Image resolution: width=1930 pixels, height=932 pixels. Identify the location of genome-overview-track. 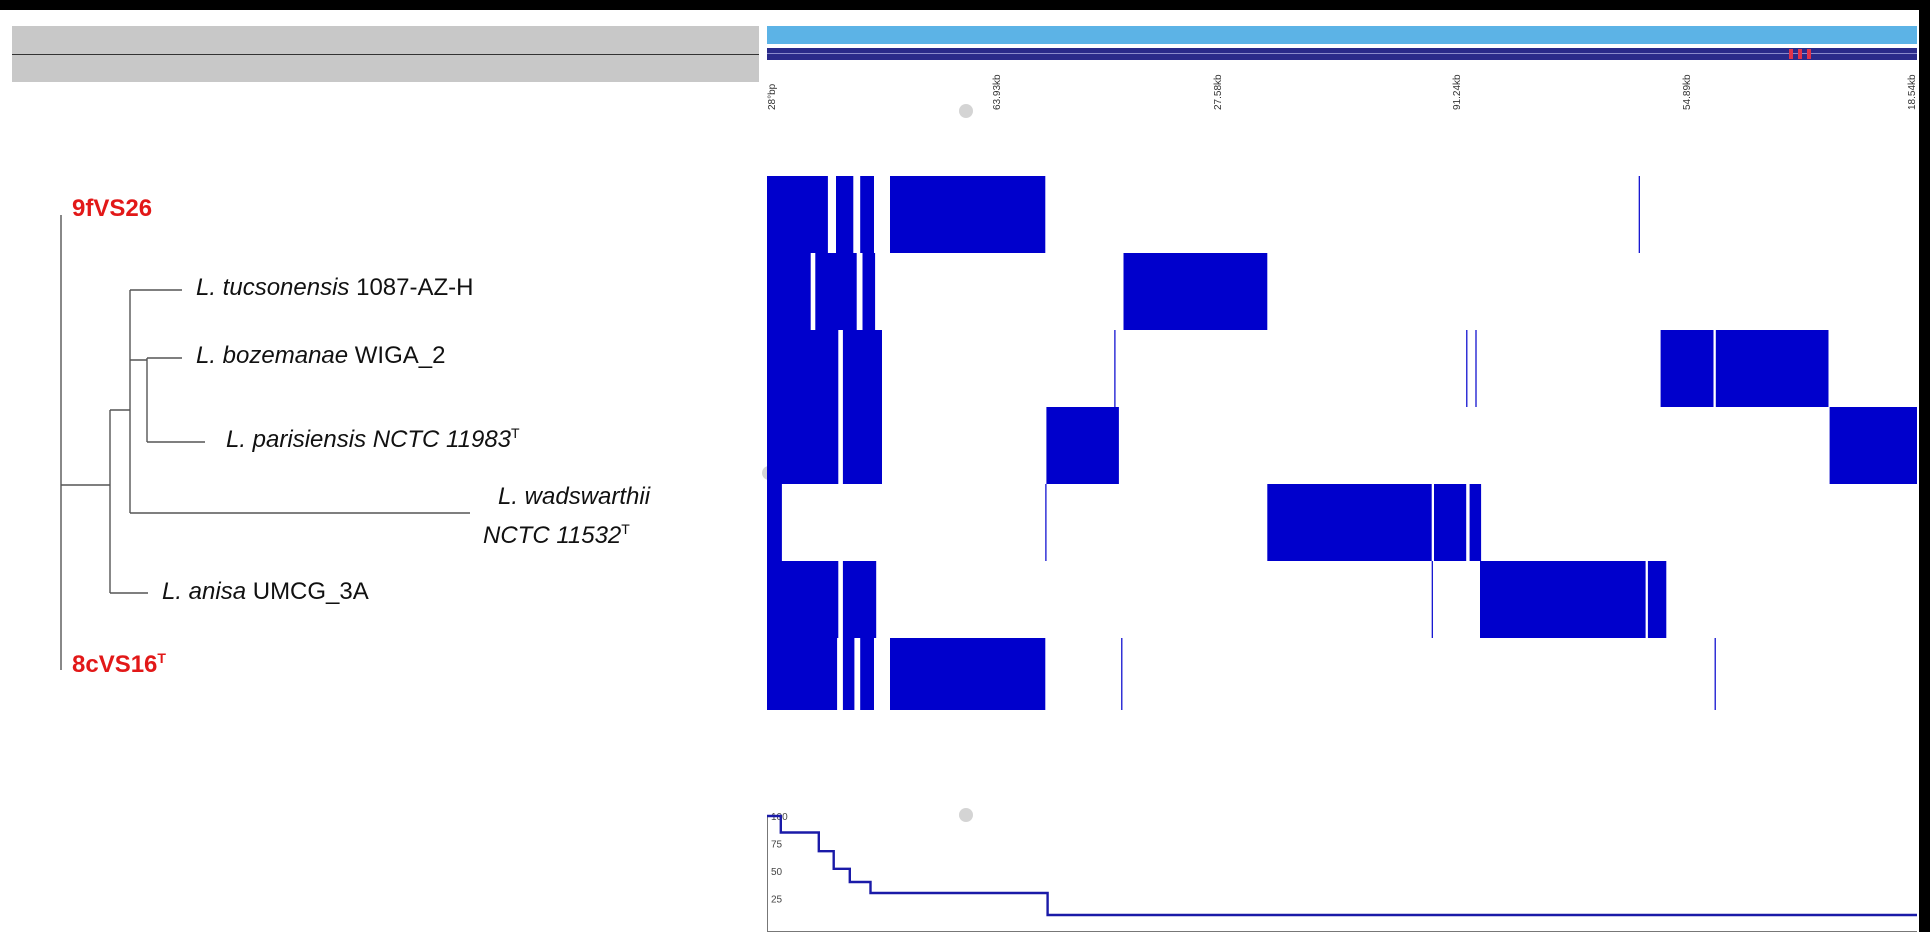
(1342, 35).